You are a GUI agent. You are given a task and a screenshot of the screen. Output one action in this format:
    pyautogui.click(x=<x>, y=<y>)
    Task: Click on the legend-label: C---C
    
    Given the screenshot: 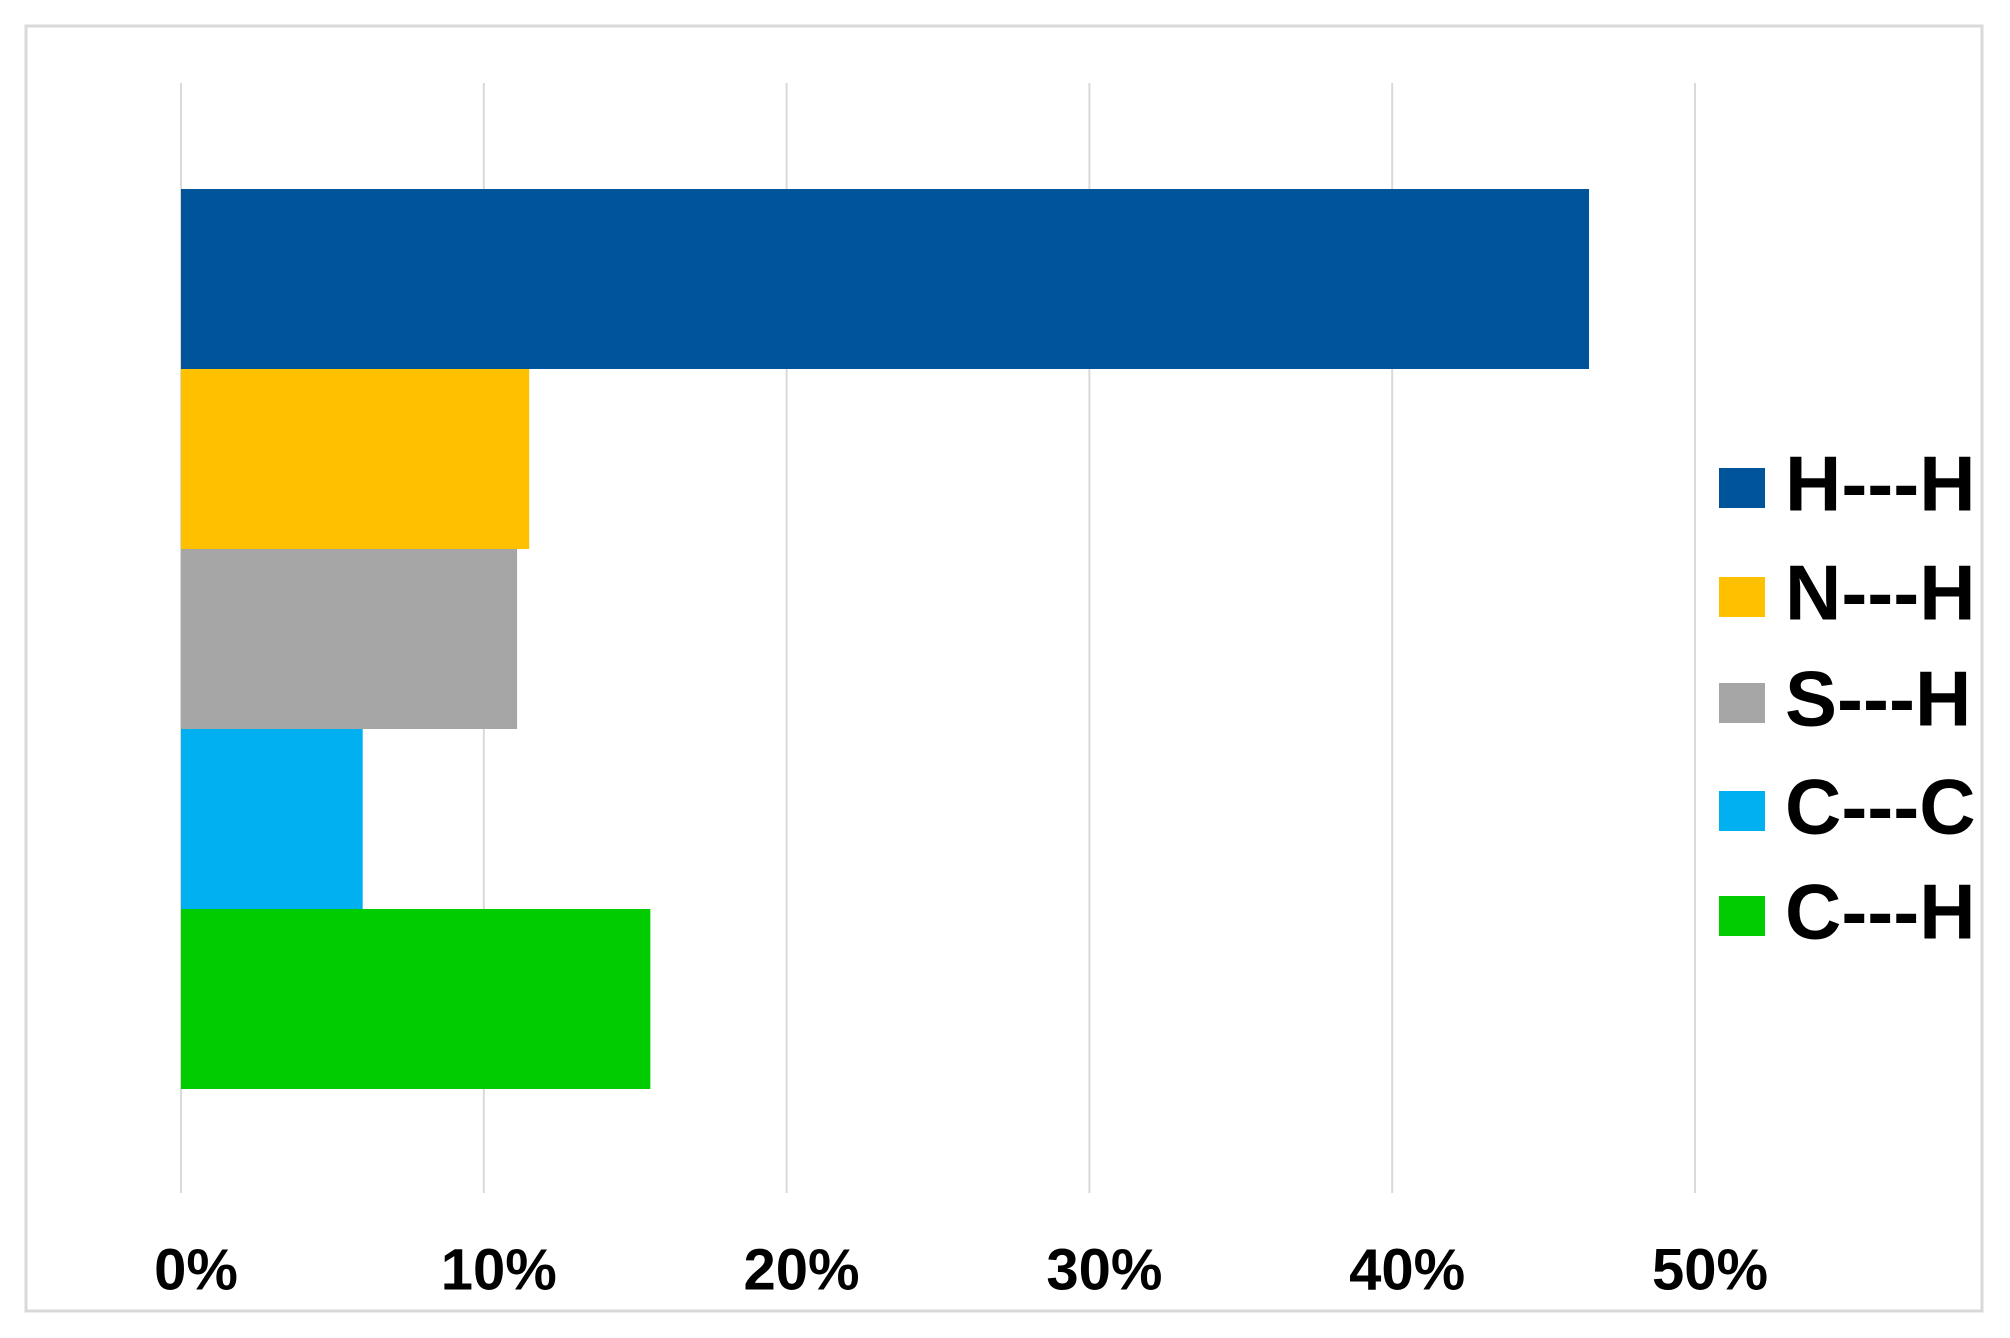 What is the action you would take?
    pyautogui.click(x=1880, y=807)
    